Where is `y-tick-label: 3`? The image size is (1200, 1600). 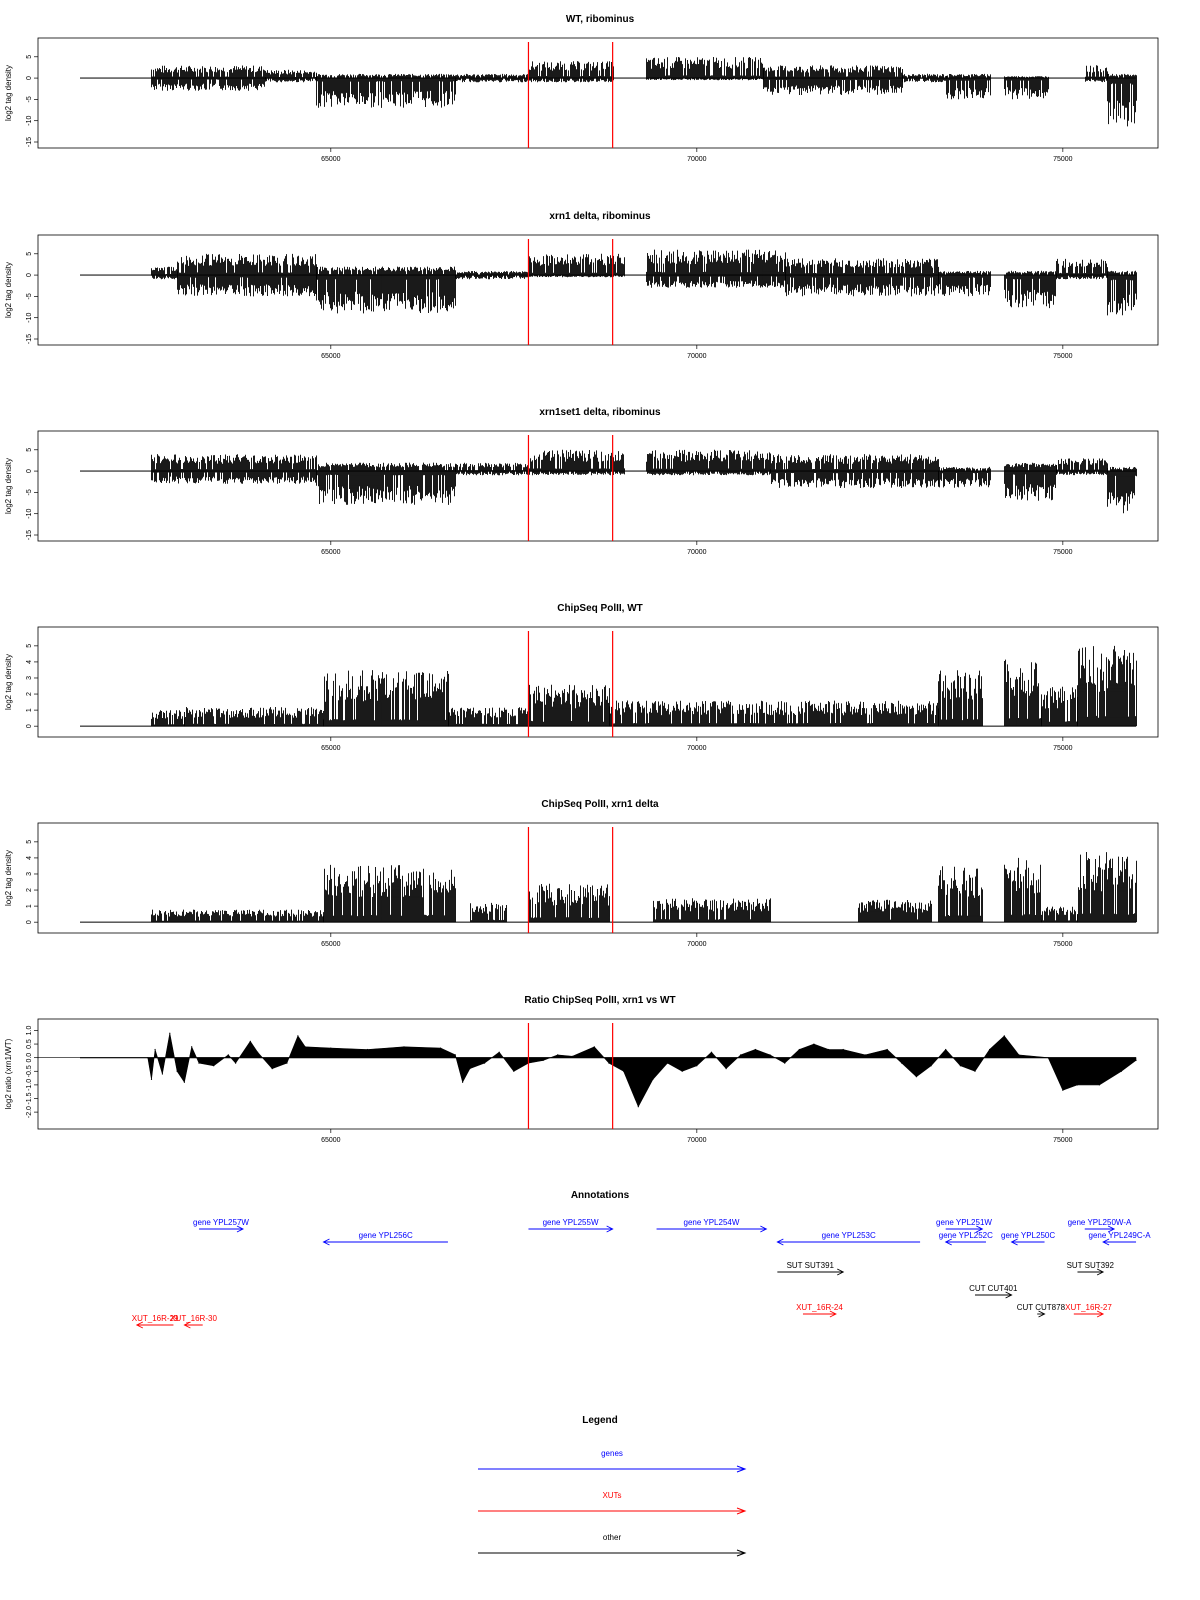 y-tick-label: 3 is located at coordinates (29, 678).